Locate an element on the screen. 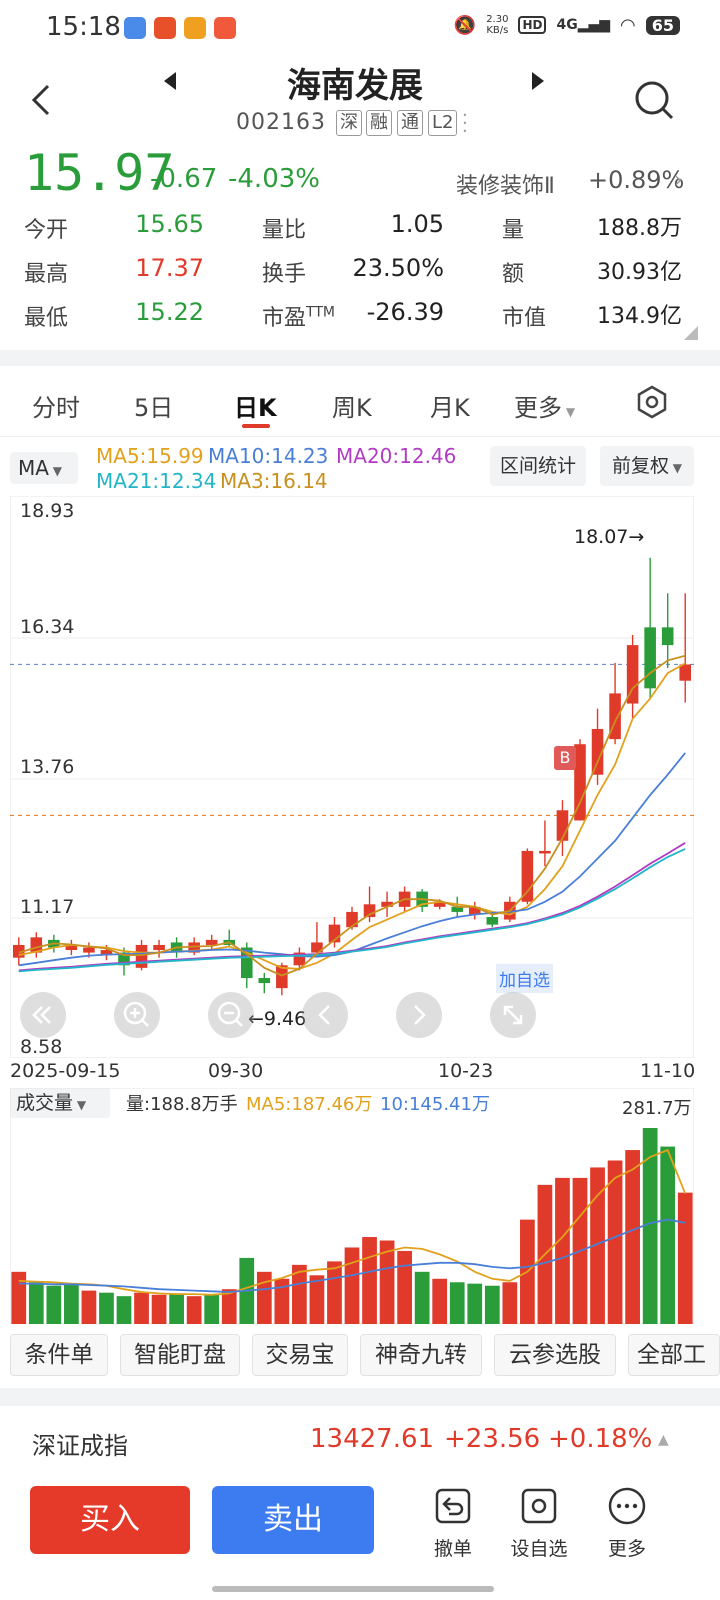 The height and width of the screenshot is (1600, 720). caret-left-icon is located at coordinates (170, 81).